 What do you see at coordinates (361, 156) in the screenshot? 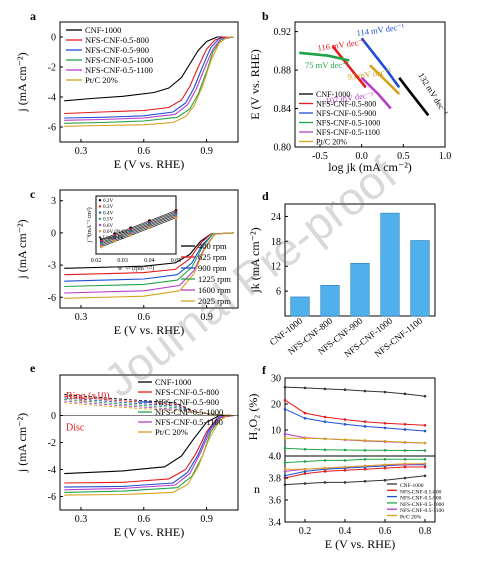
I see `panel-b-xtick-label: 0.0` at bounding box center [361, 156].